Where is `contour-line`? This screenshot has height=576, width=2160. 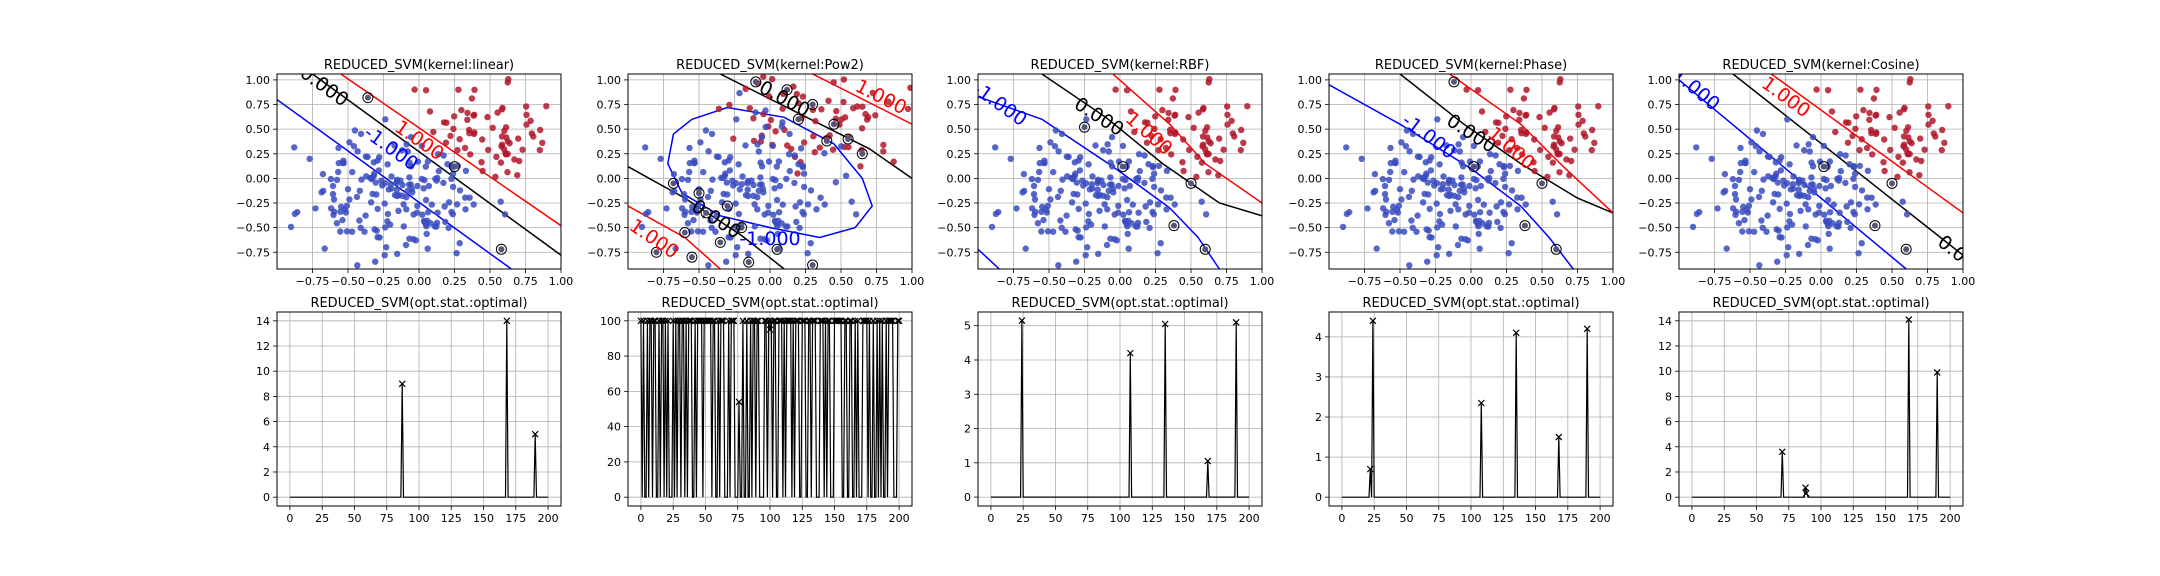
contour-line is located at coordinates (1531, 144).